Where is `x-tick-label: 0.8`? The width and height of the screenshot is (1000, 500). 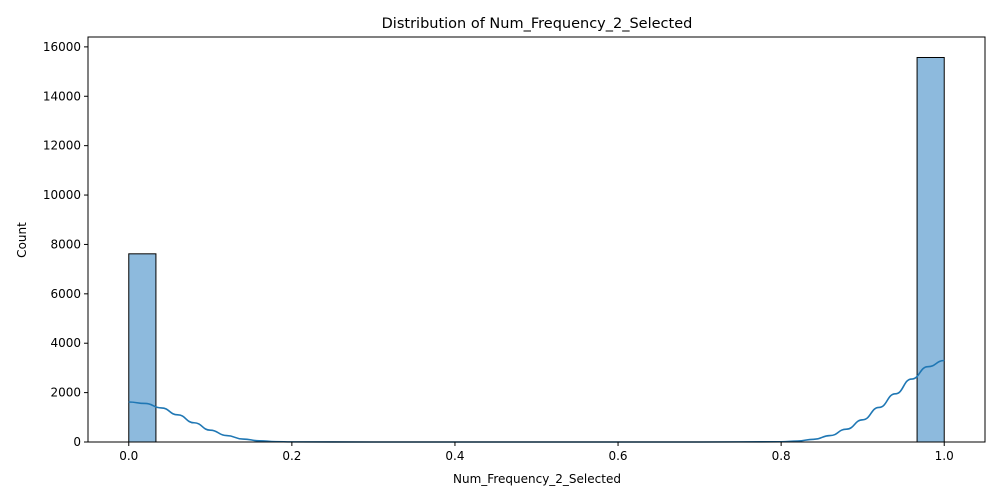
x-tick-label: 0.8 is located at coordinates (781, 456).